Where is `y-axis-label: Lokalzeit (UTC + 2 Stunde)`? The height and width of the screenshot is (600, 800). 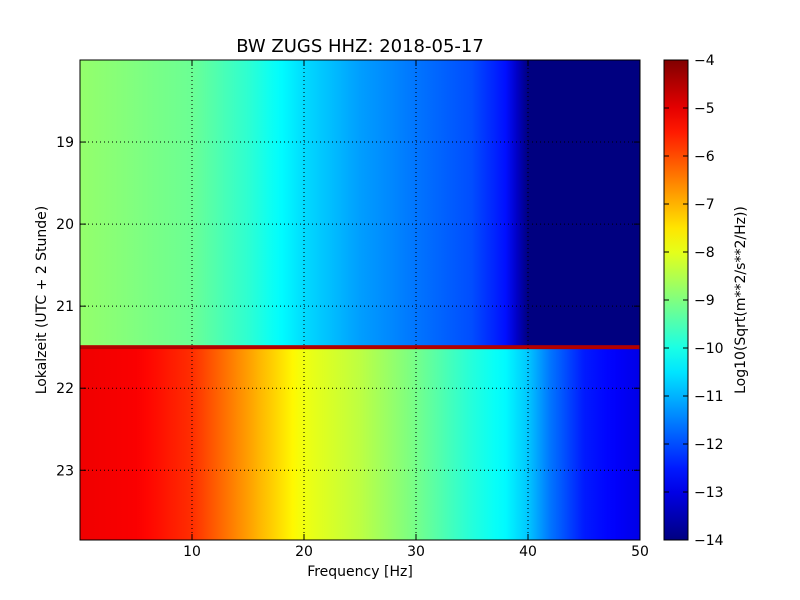
y-axis-label: Lokalzeit (UTC + 2 Stunde) is located at coordinates (42, 300).